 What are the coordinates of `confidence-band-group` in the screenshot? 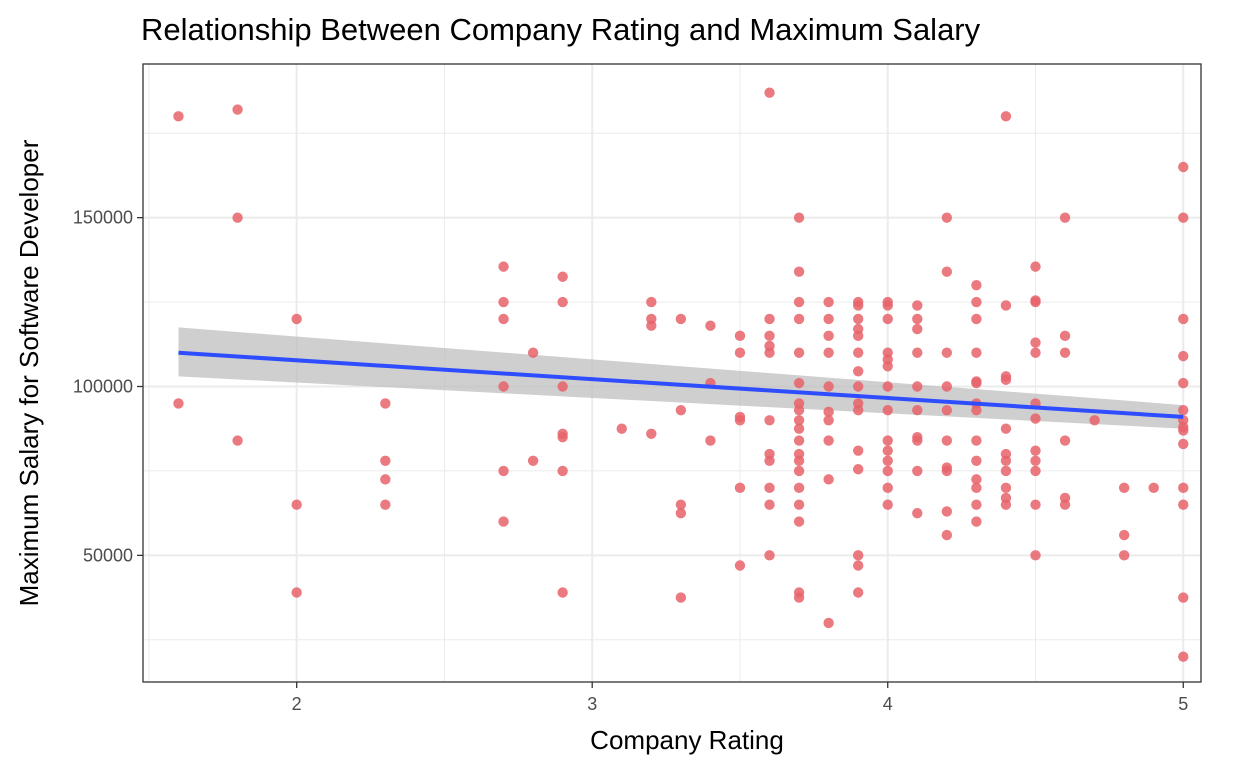 It's located at (681, 378).